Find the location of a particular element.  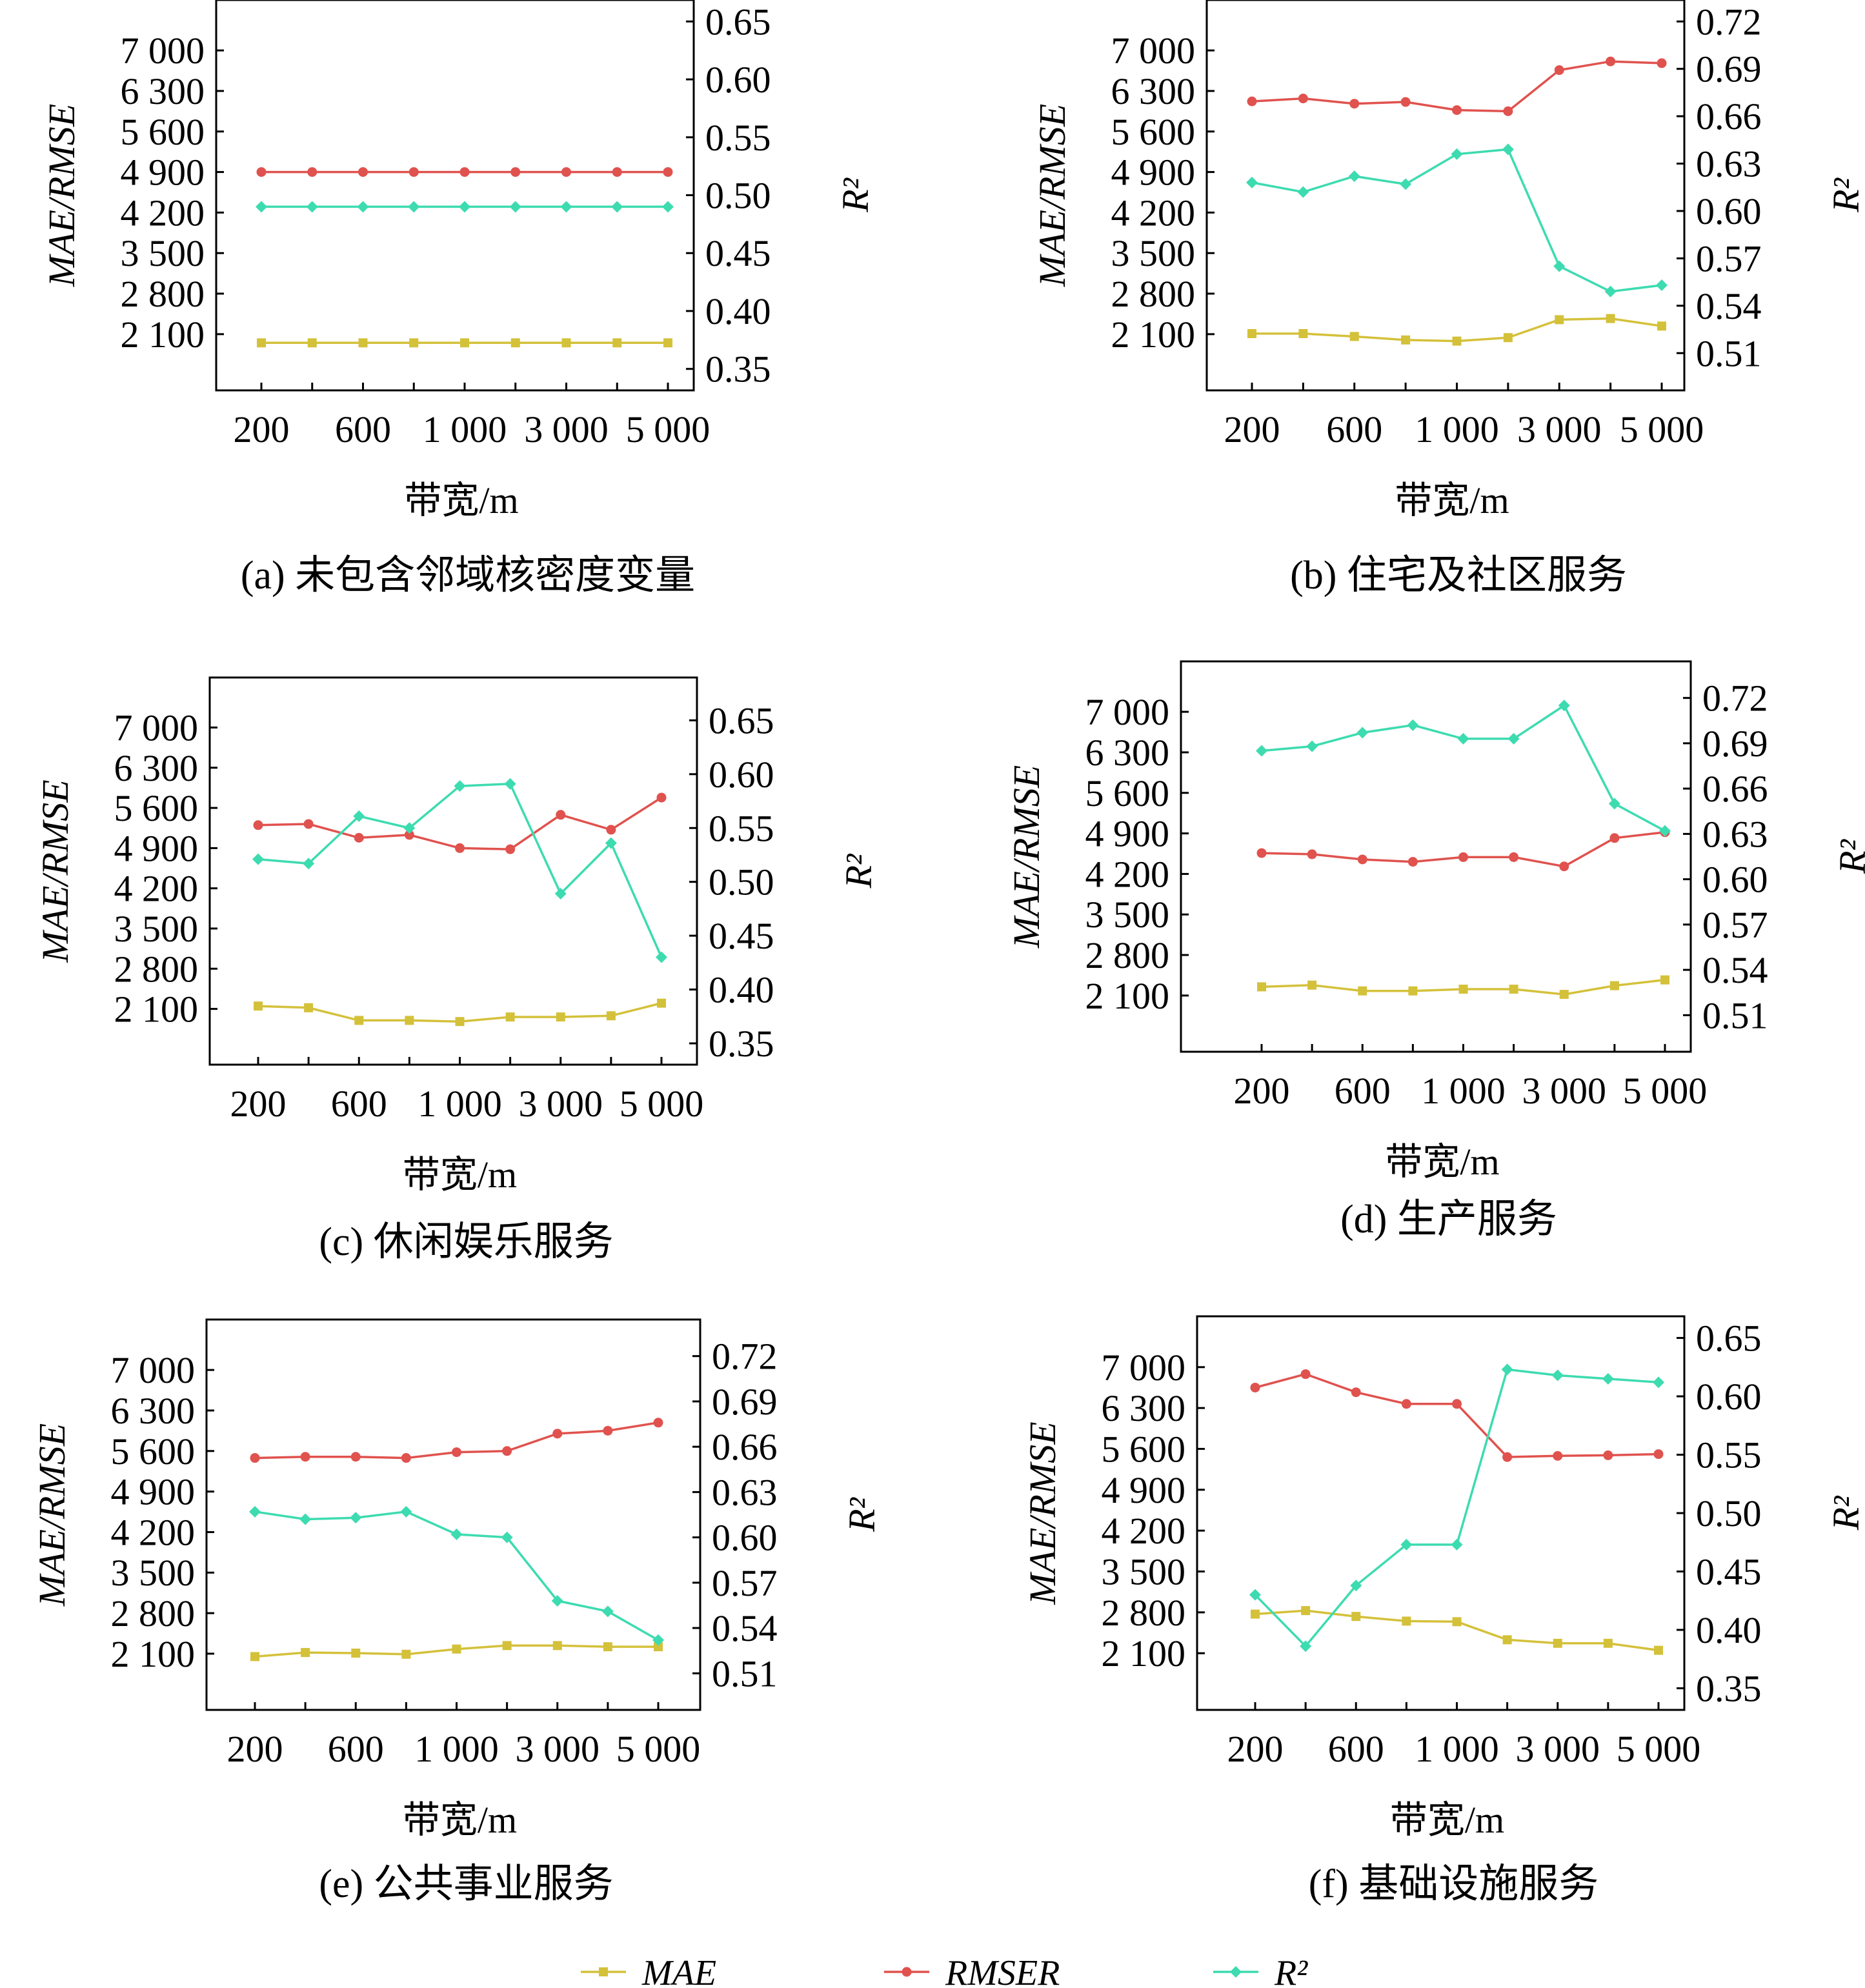

series-rmser is located at coordinates (1457, 1415).